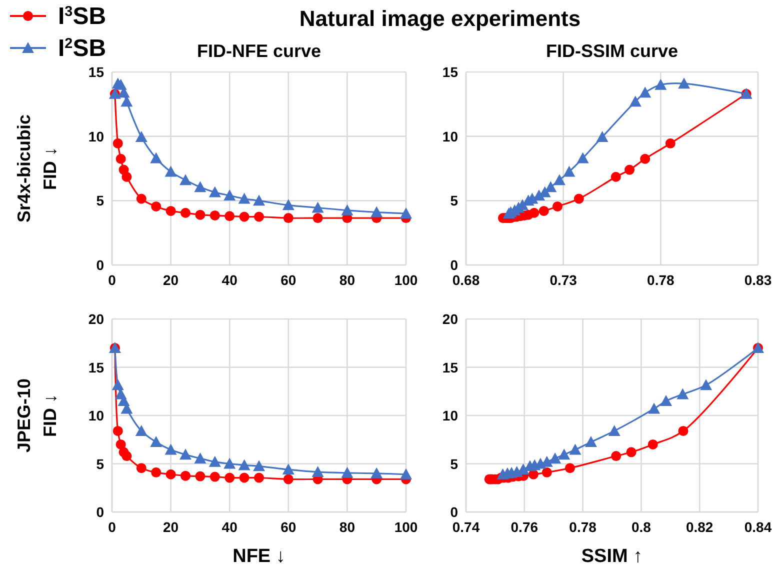 Image resolution: width=774 pixels, height=574 pixels. What do you see at coordinates (82, 16) in the screenshot?
I see `legend-label: I$^{3}$SB` at bounding box center [82, 16].